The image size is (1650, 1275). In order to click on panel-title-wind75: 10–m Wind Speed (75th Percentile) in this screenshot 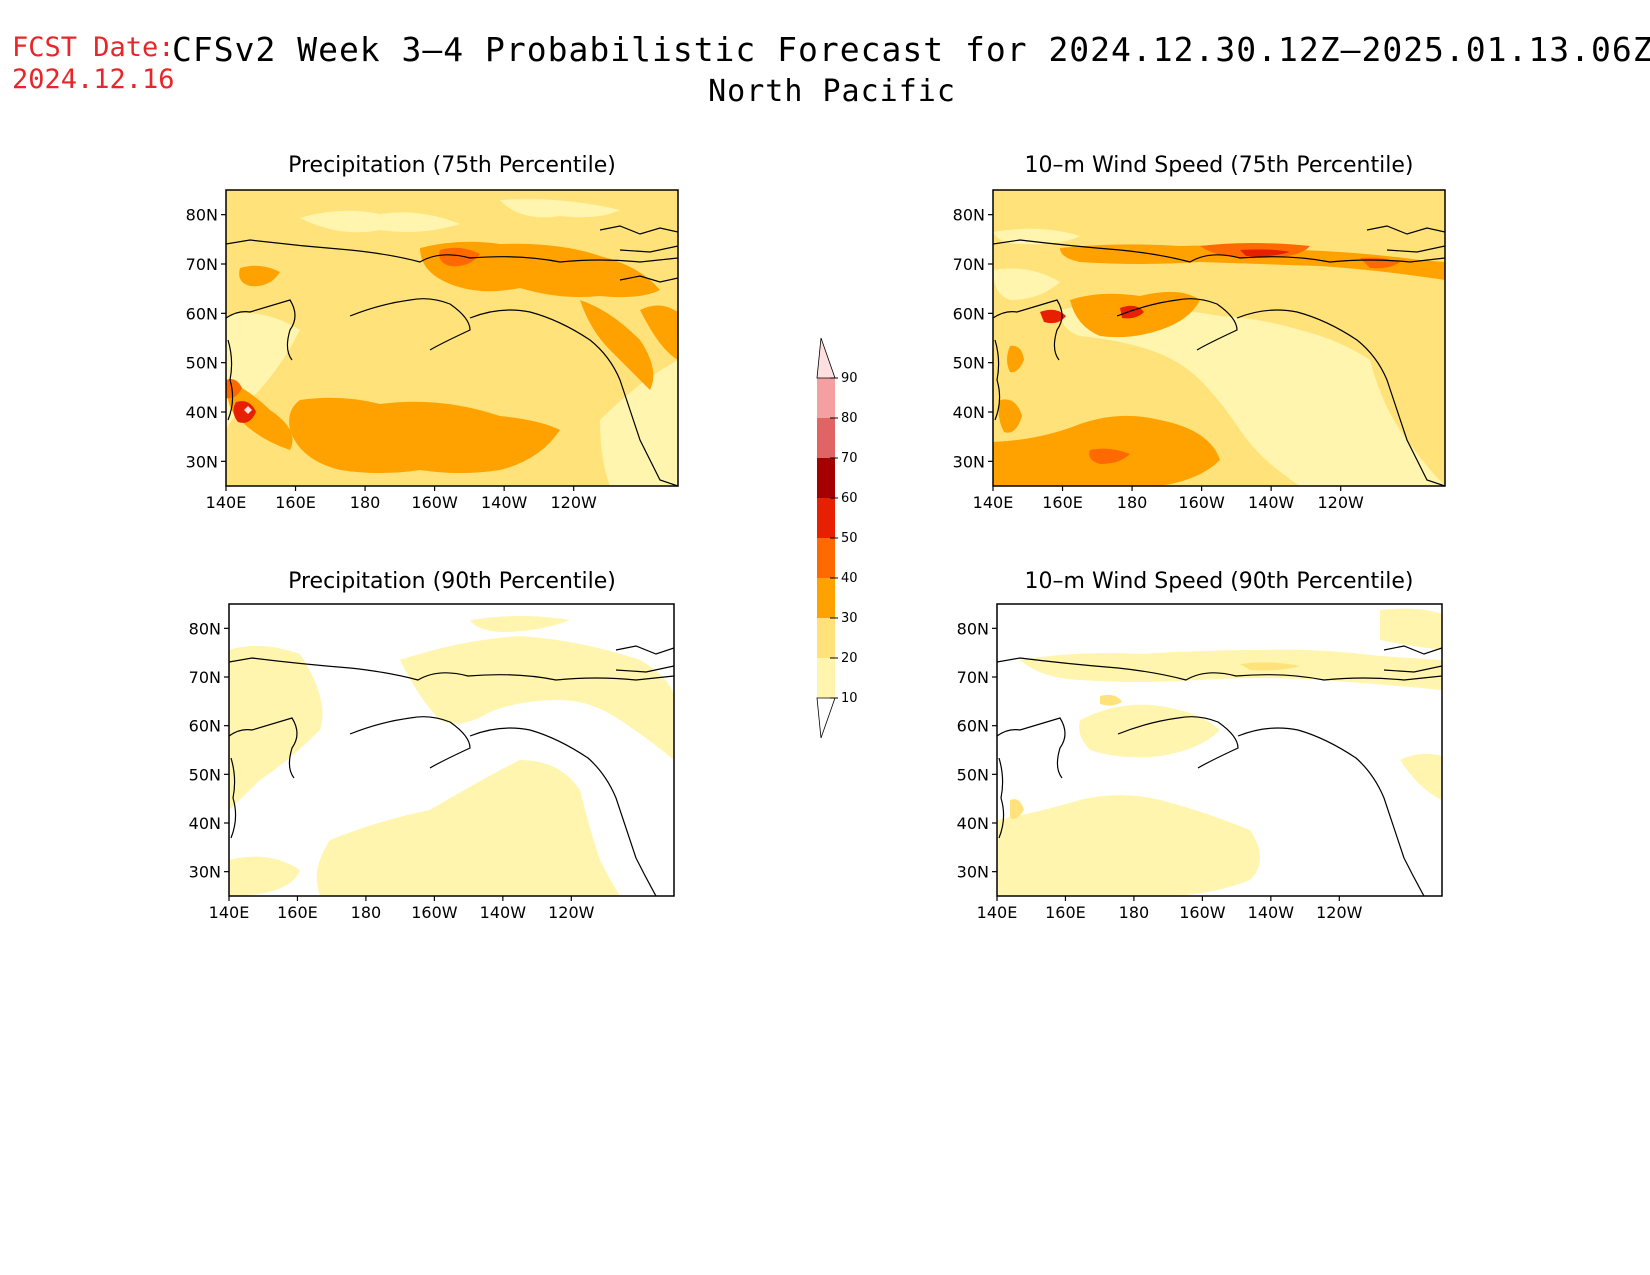, I will do `click(1219, 165)`.